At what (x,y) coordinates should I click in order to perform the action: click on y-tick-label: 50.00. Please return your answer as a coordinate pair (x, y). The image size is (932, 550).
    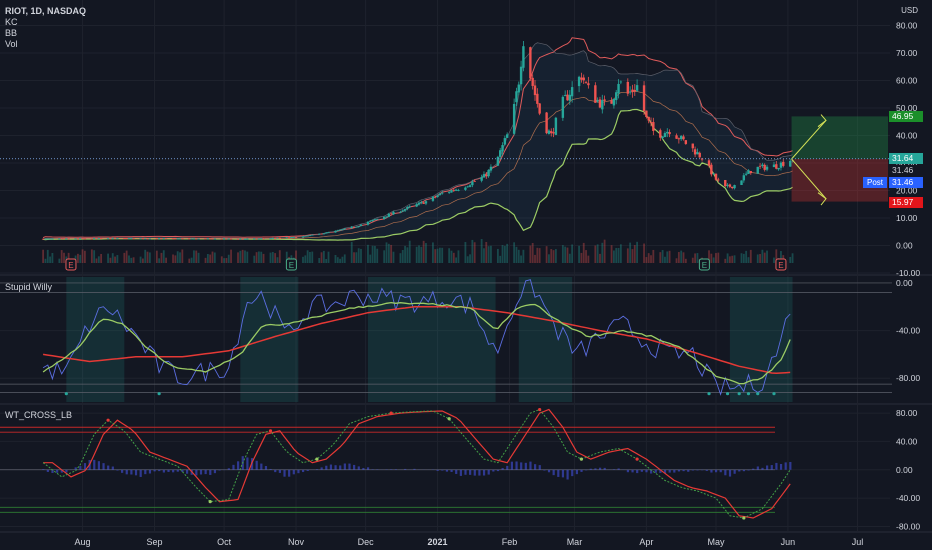
    Looking at the image, I should click on (907, 108).